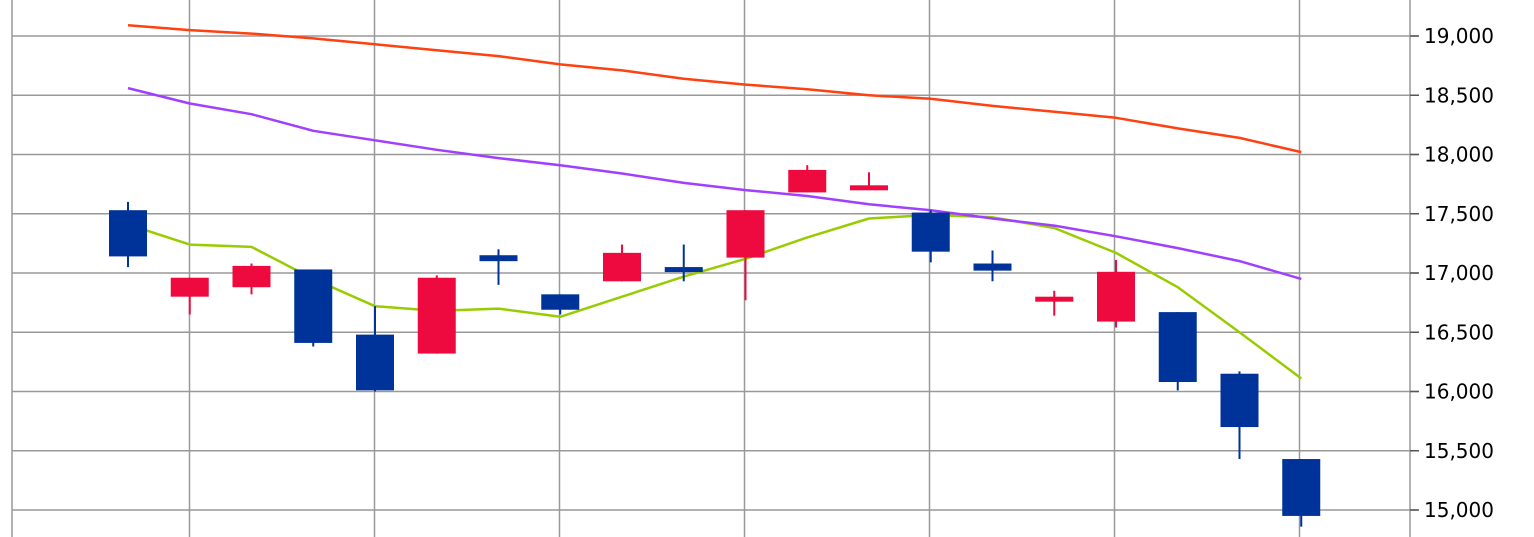  What do you see at coordinates (1459, 36) in the screenshot?
I see `y-tick-label: 19,000` at bounding box center [1459, 36].